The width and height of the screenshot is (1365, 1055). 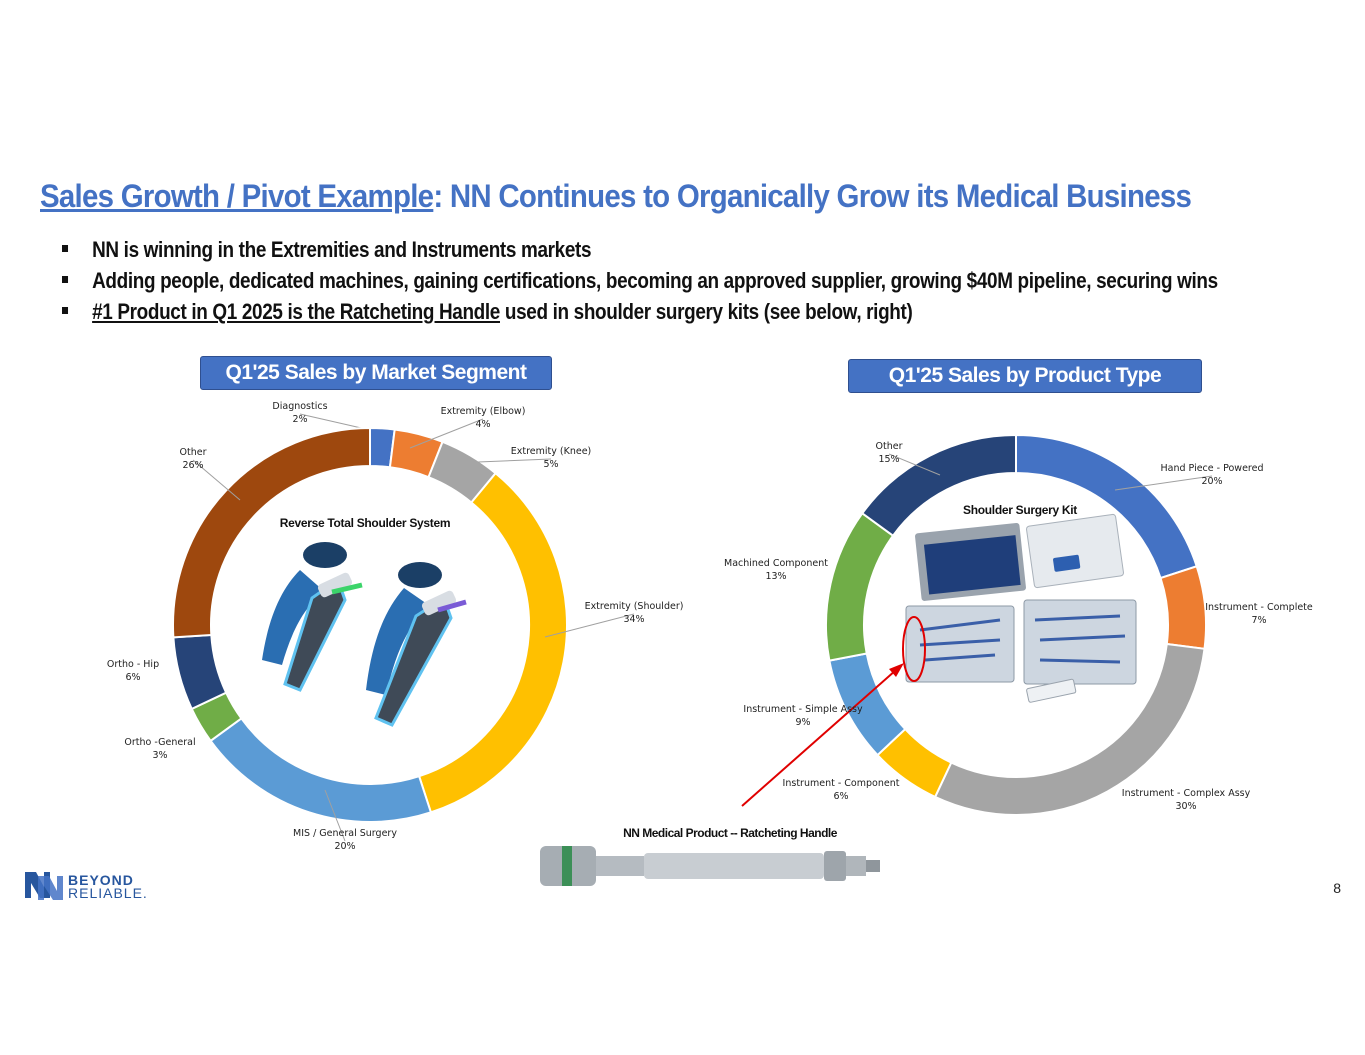 I want to click on ratcheting-handle-illustration, so click(x=710, y=866).